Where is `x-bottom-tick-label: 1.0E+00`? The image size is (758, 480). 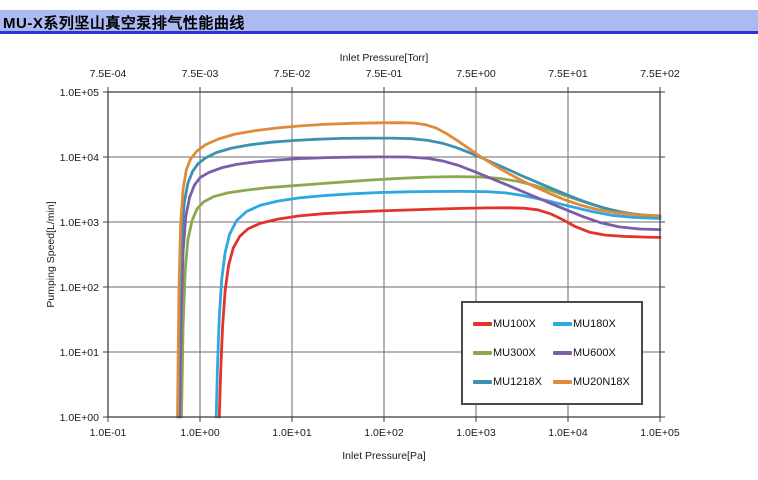
x-bottom-tick-label: 1.0E+00 is located at coordinates (200, 433).